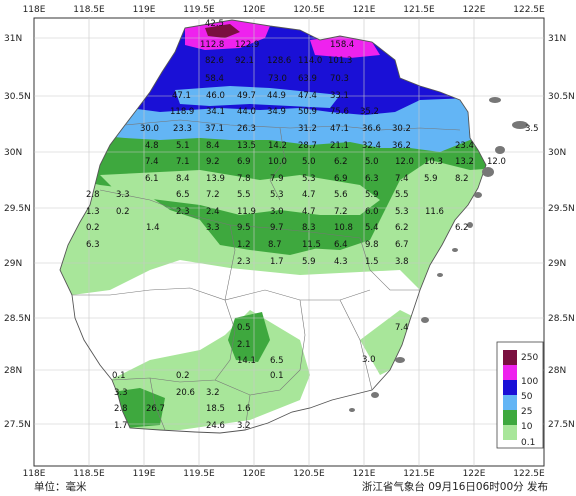 Image resolution: width=576 pixels, height=496 pixels. Describe the element at coordinates (529, 382) in the screenshot. I see `legend-label-100: 100` at that location.